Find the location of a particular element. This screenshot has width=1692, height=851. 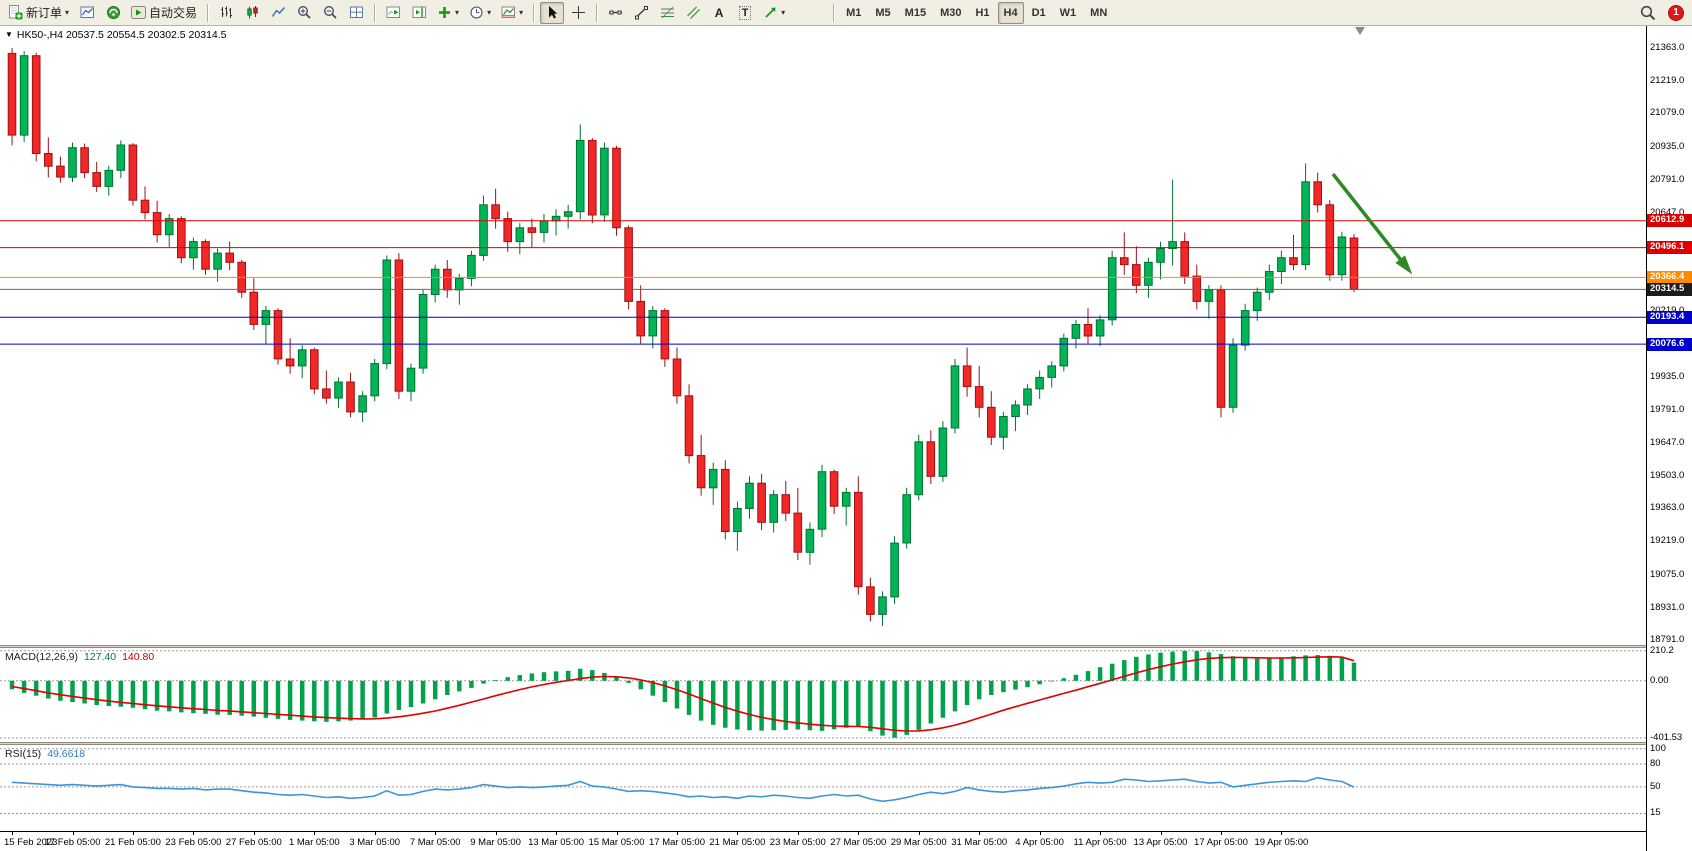

bars-chart-icon is located at coordinates (226, 12).